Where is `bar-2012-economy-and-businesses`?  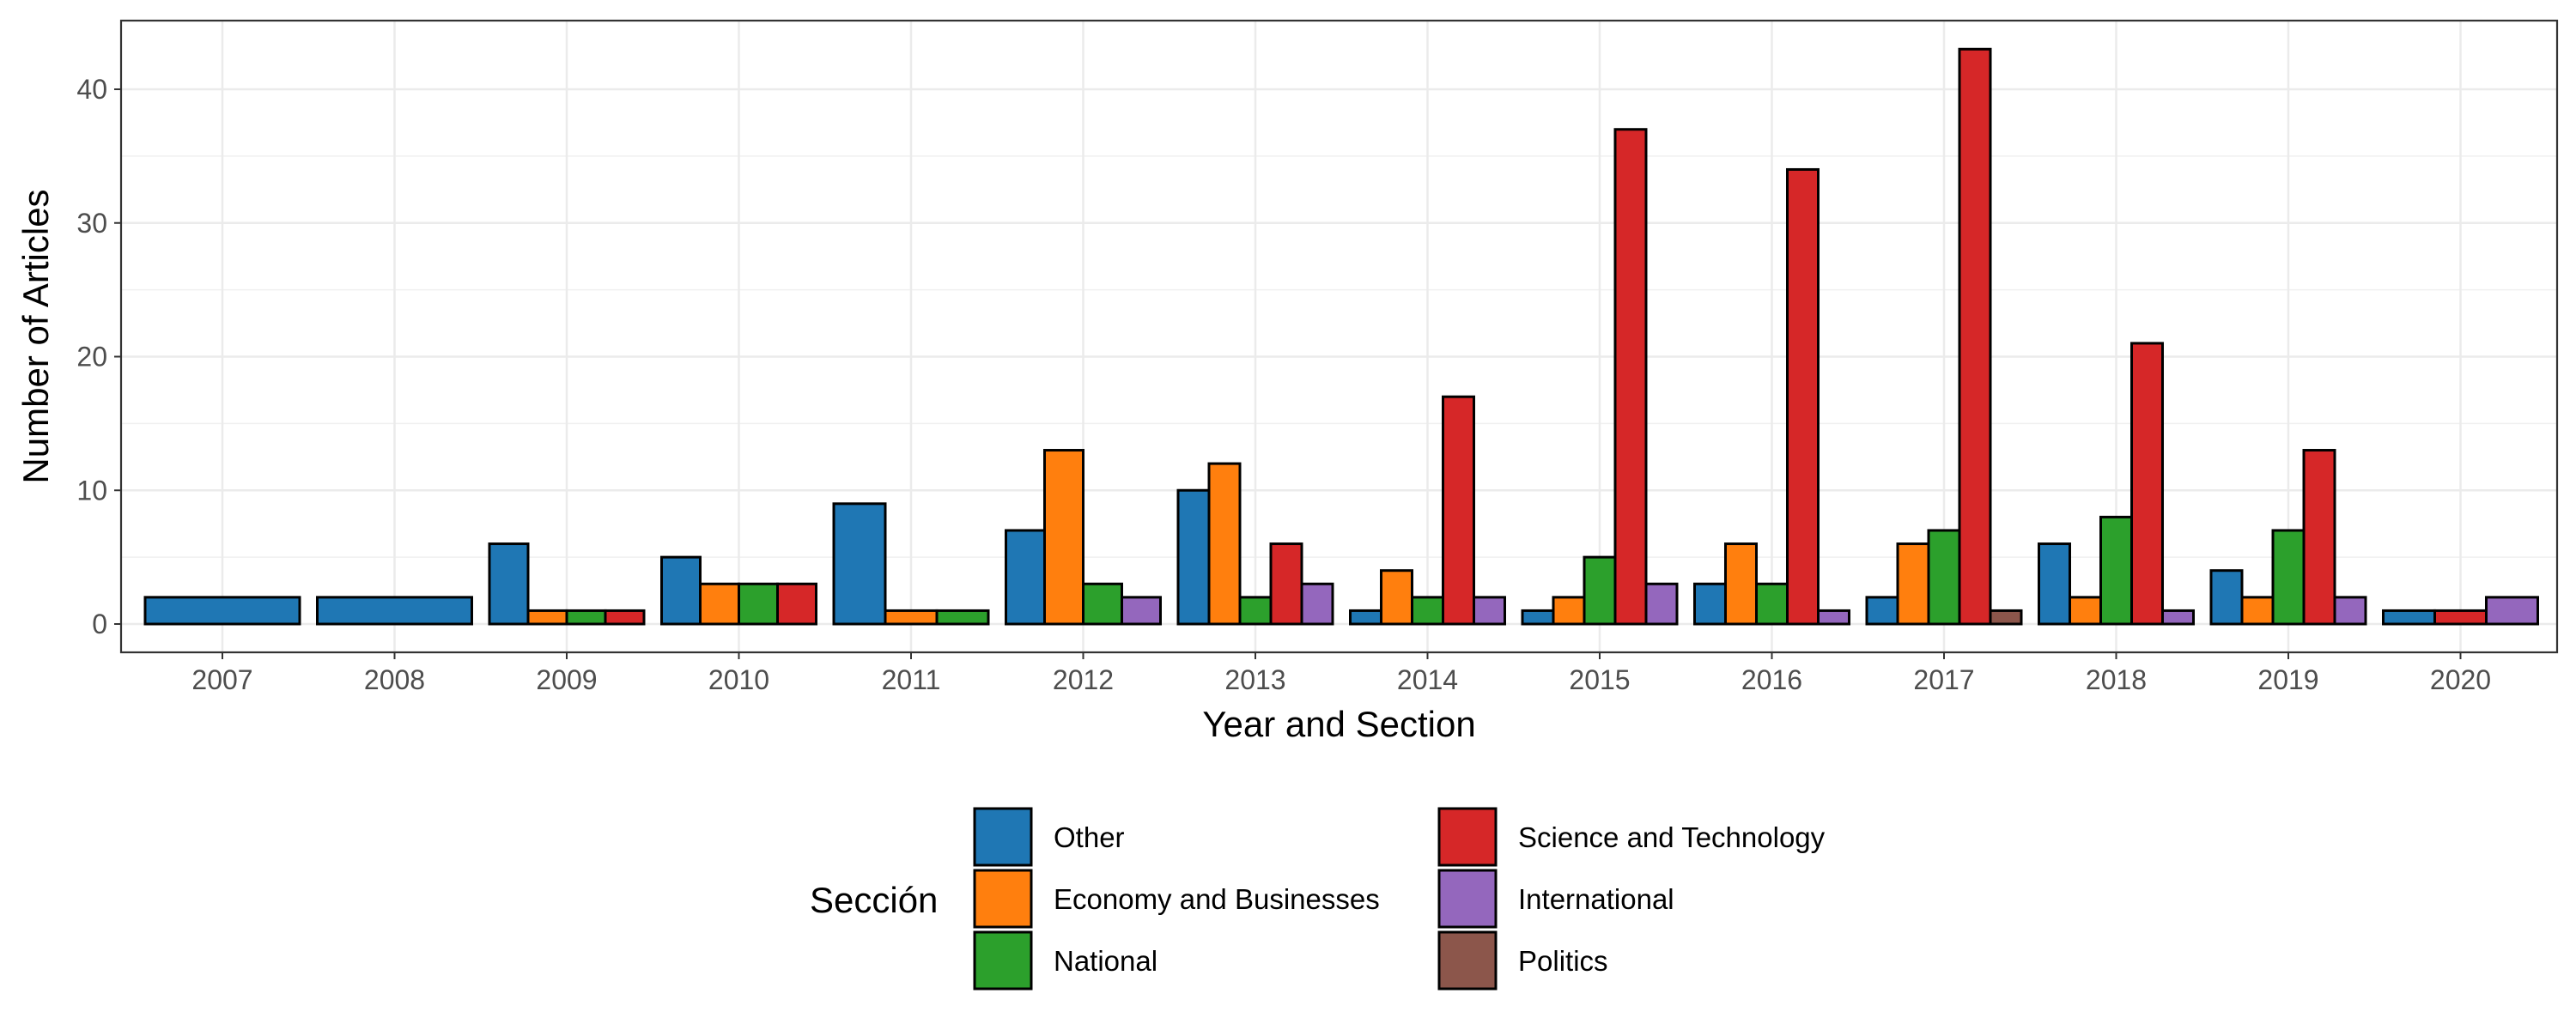
bar-2012-economy-and-businesses is located at coordinates (1063, 537).